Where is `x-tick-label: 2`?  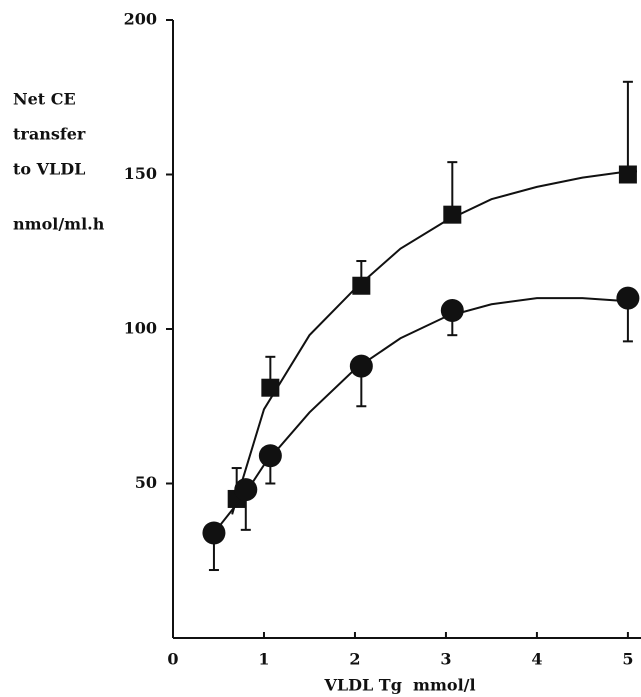 x-tick-label: 2 is located at coordinates (354, 659).